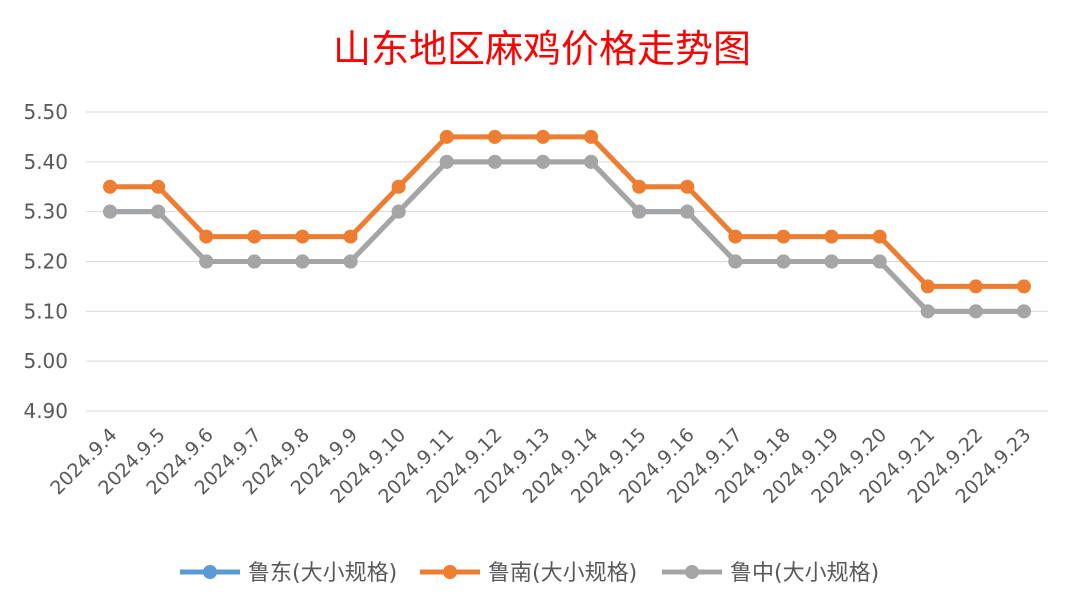  I want to click on legend-item: 鲁东(大小规格), so click(288, 573).